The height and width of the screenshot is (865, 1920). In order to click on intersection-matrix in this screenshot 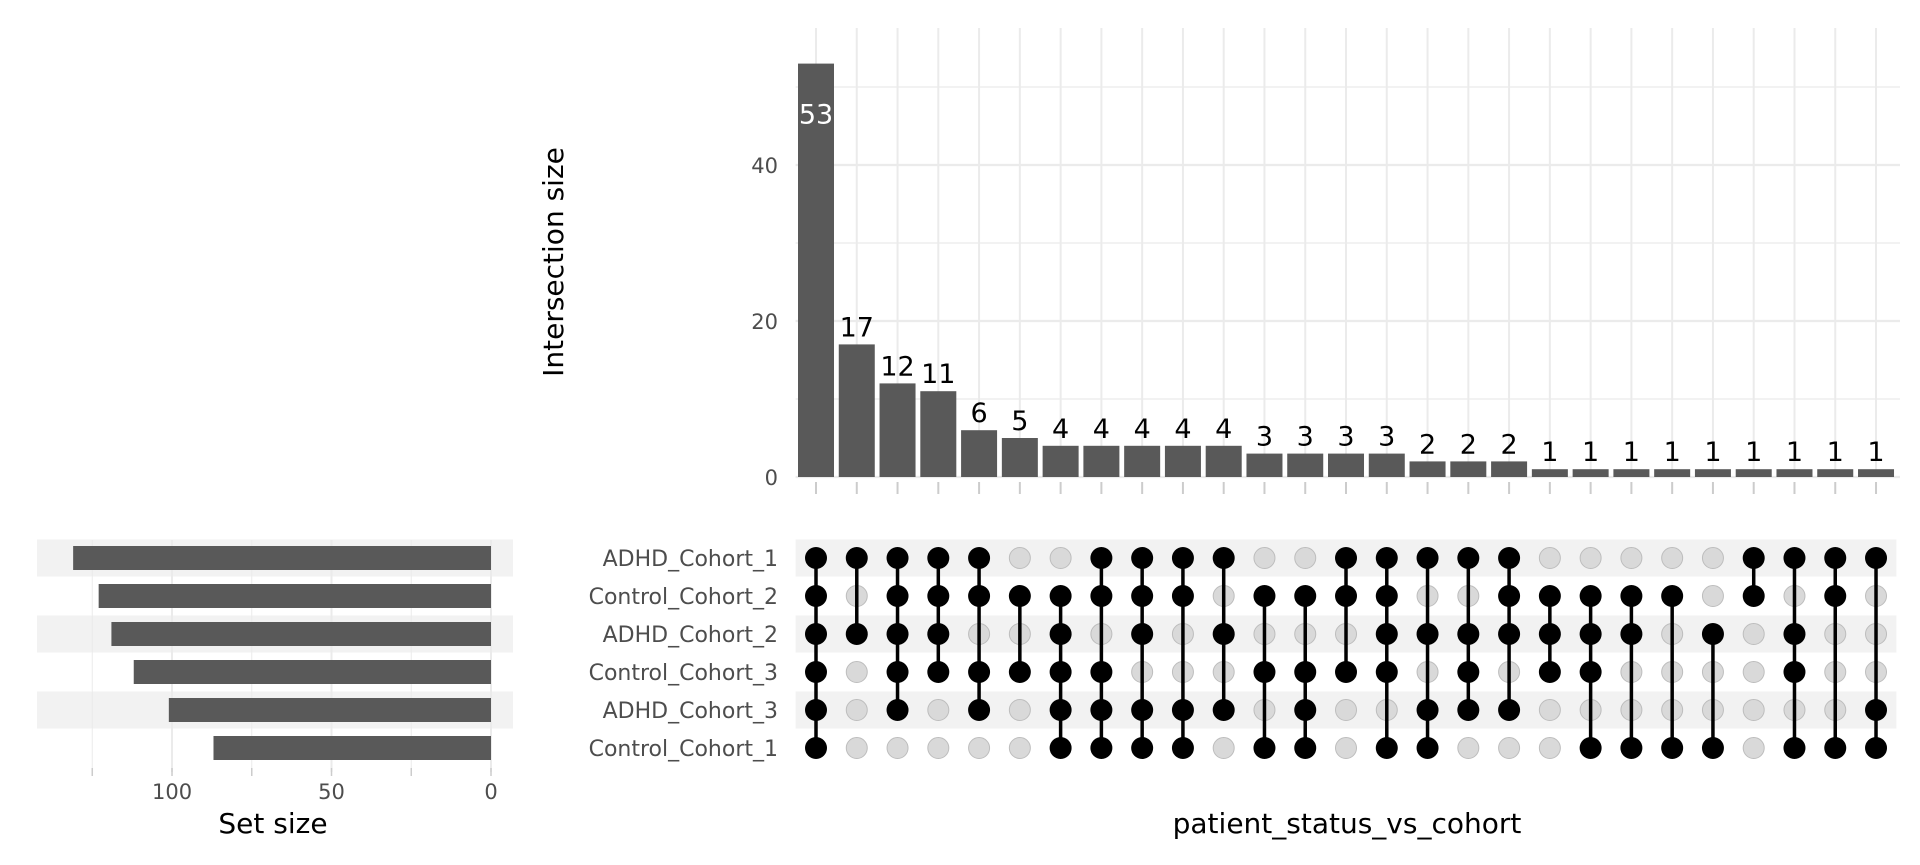, I will do `click(1346, 653)`.